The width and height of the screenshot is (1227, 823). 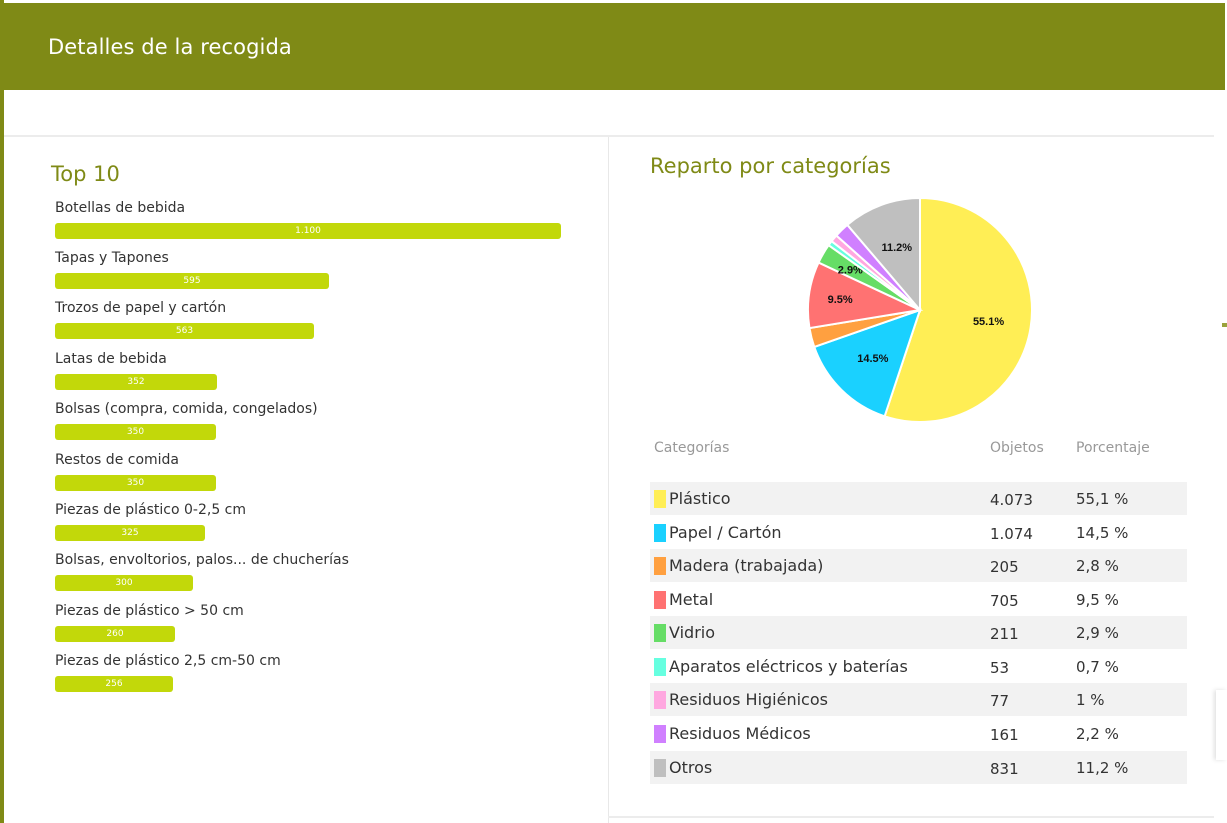 I want to click on object-count: 705, so click(x=1004, y=601).